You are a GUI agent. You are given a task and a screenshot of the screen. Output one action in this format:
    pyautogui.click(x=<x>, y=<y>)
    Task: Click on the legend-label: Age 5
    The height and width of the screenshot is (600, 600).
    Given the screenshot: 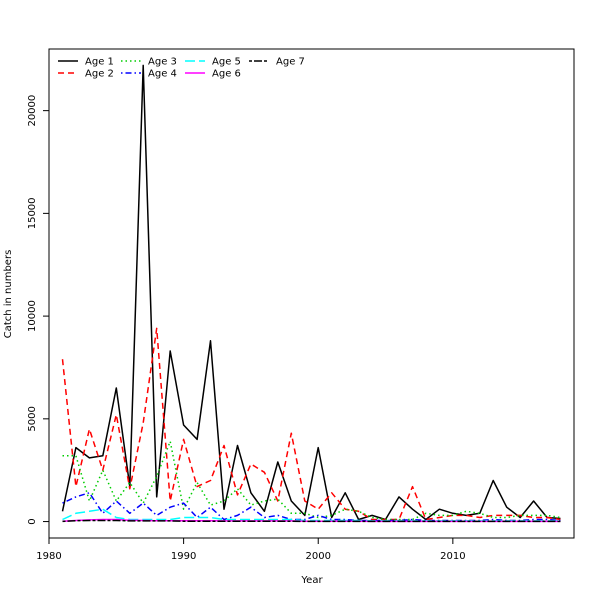 What is the action you would take?
    pyautogui.click(x=226, y=62)
    